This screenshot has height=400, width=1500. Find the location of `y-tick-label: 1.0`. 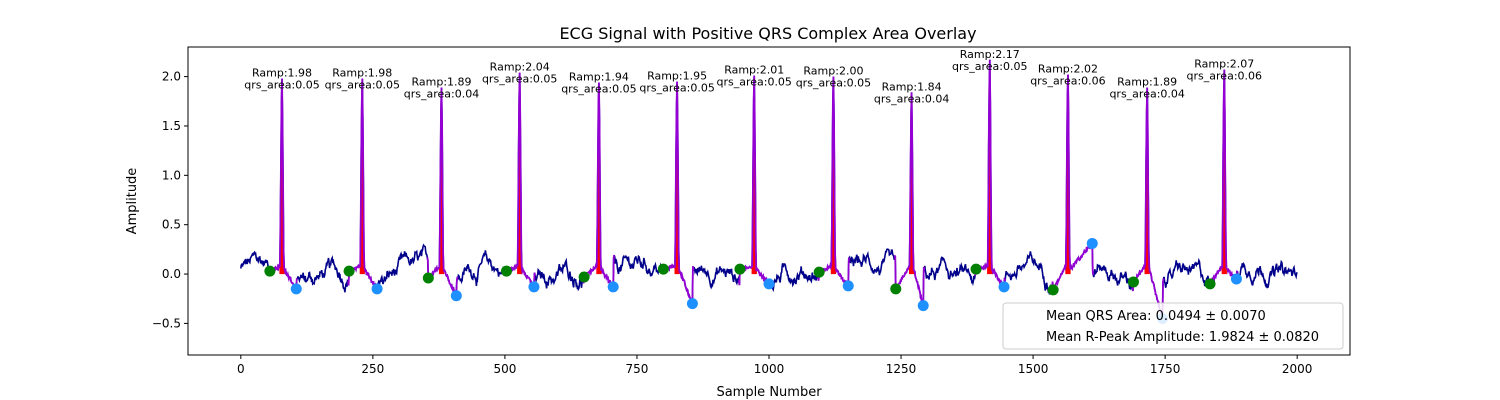

y-tick-label: 1.0 is located at coordinates (171, 175).